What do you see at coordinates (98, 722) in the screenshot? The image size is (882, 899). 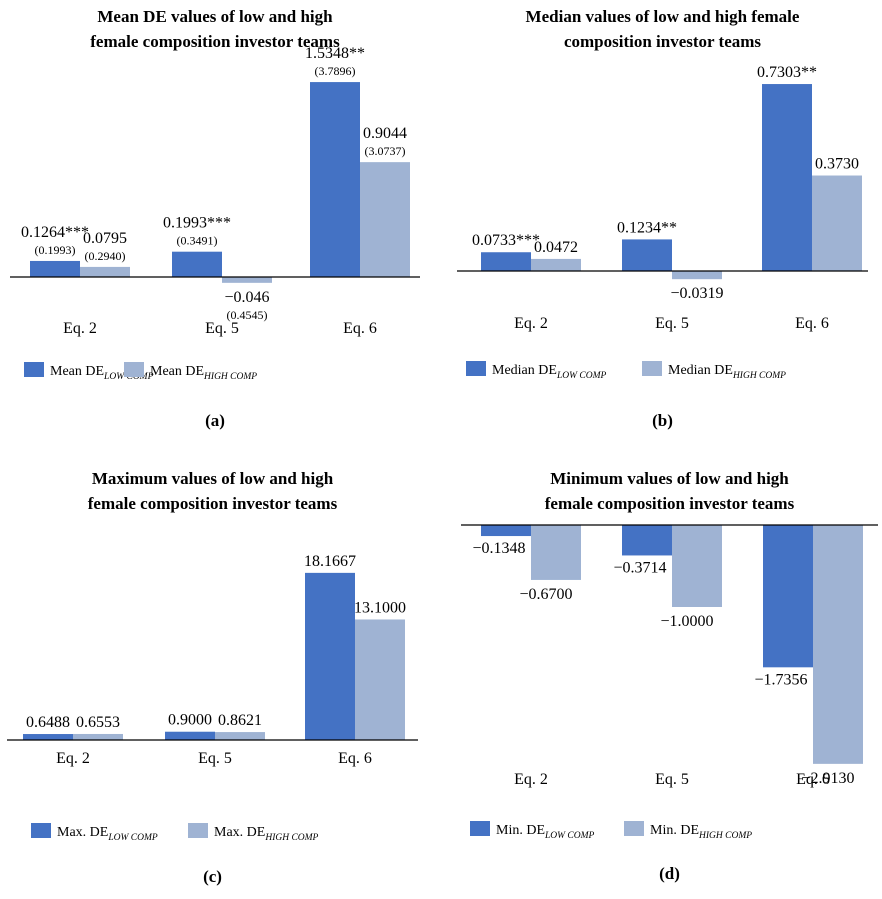 I see `data-label: 0.6553` at bounding box center [98, 722].